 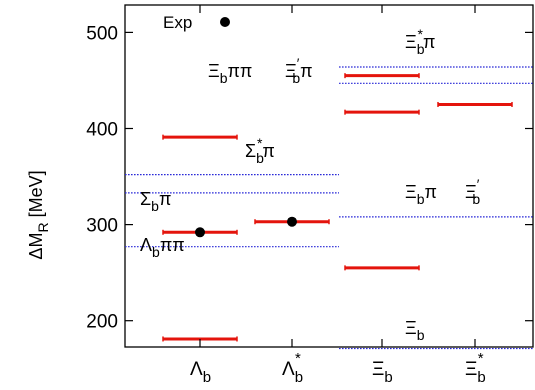 I want to click on threshold-label: Σb*π, so click(x=260, y=150).